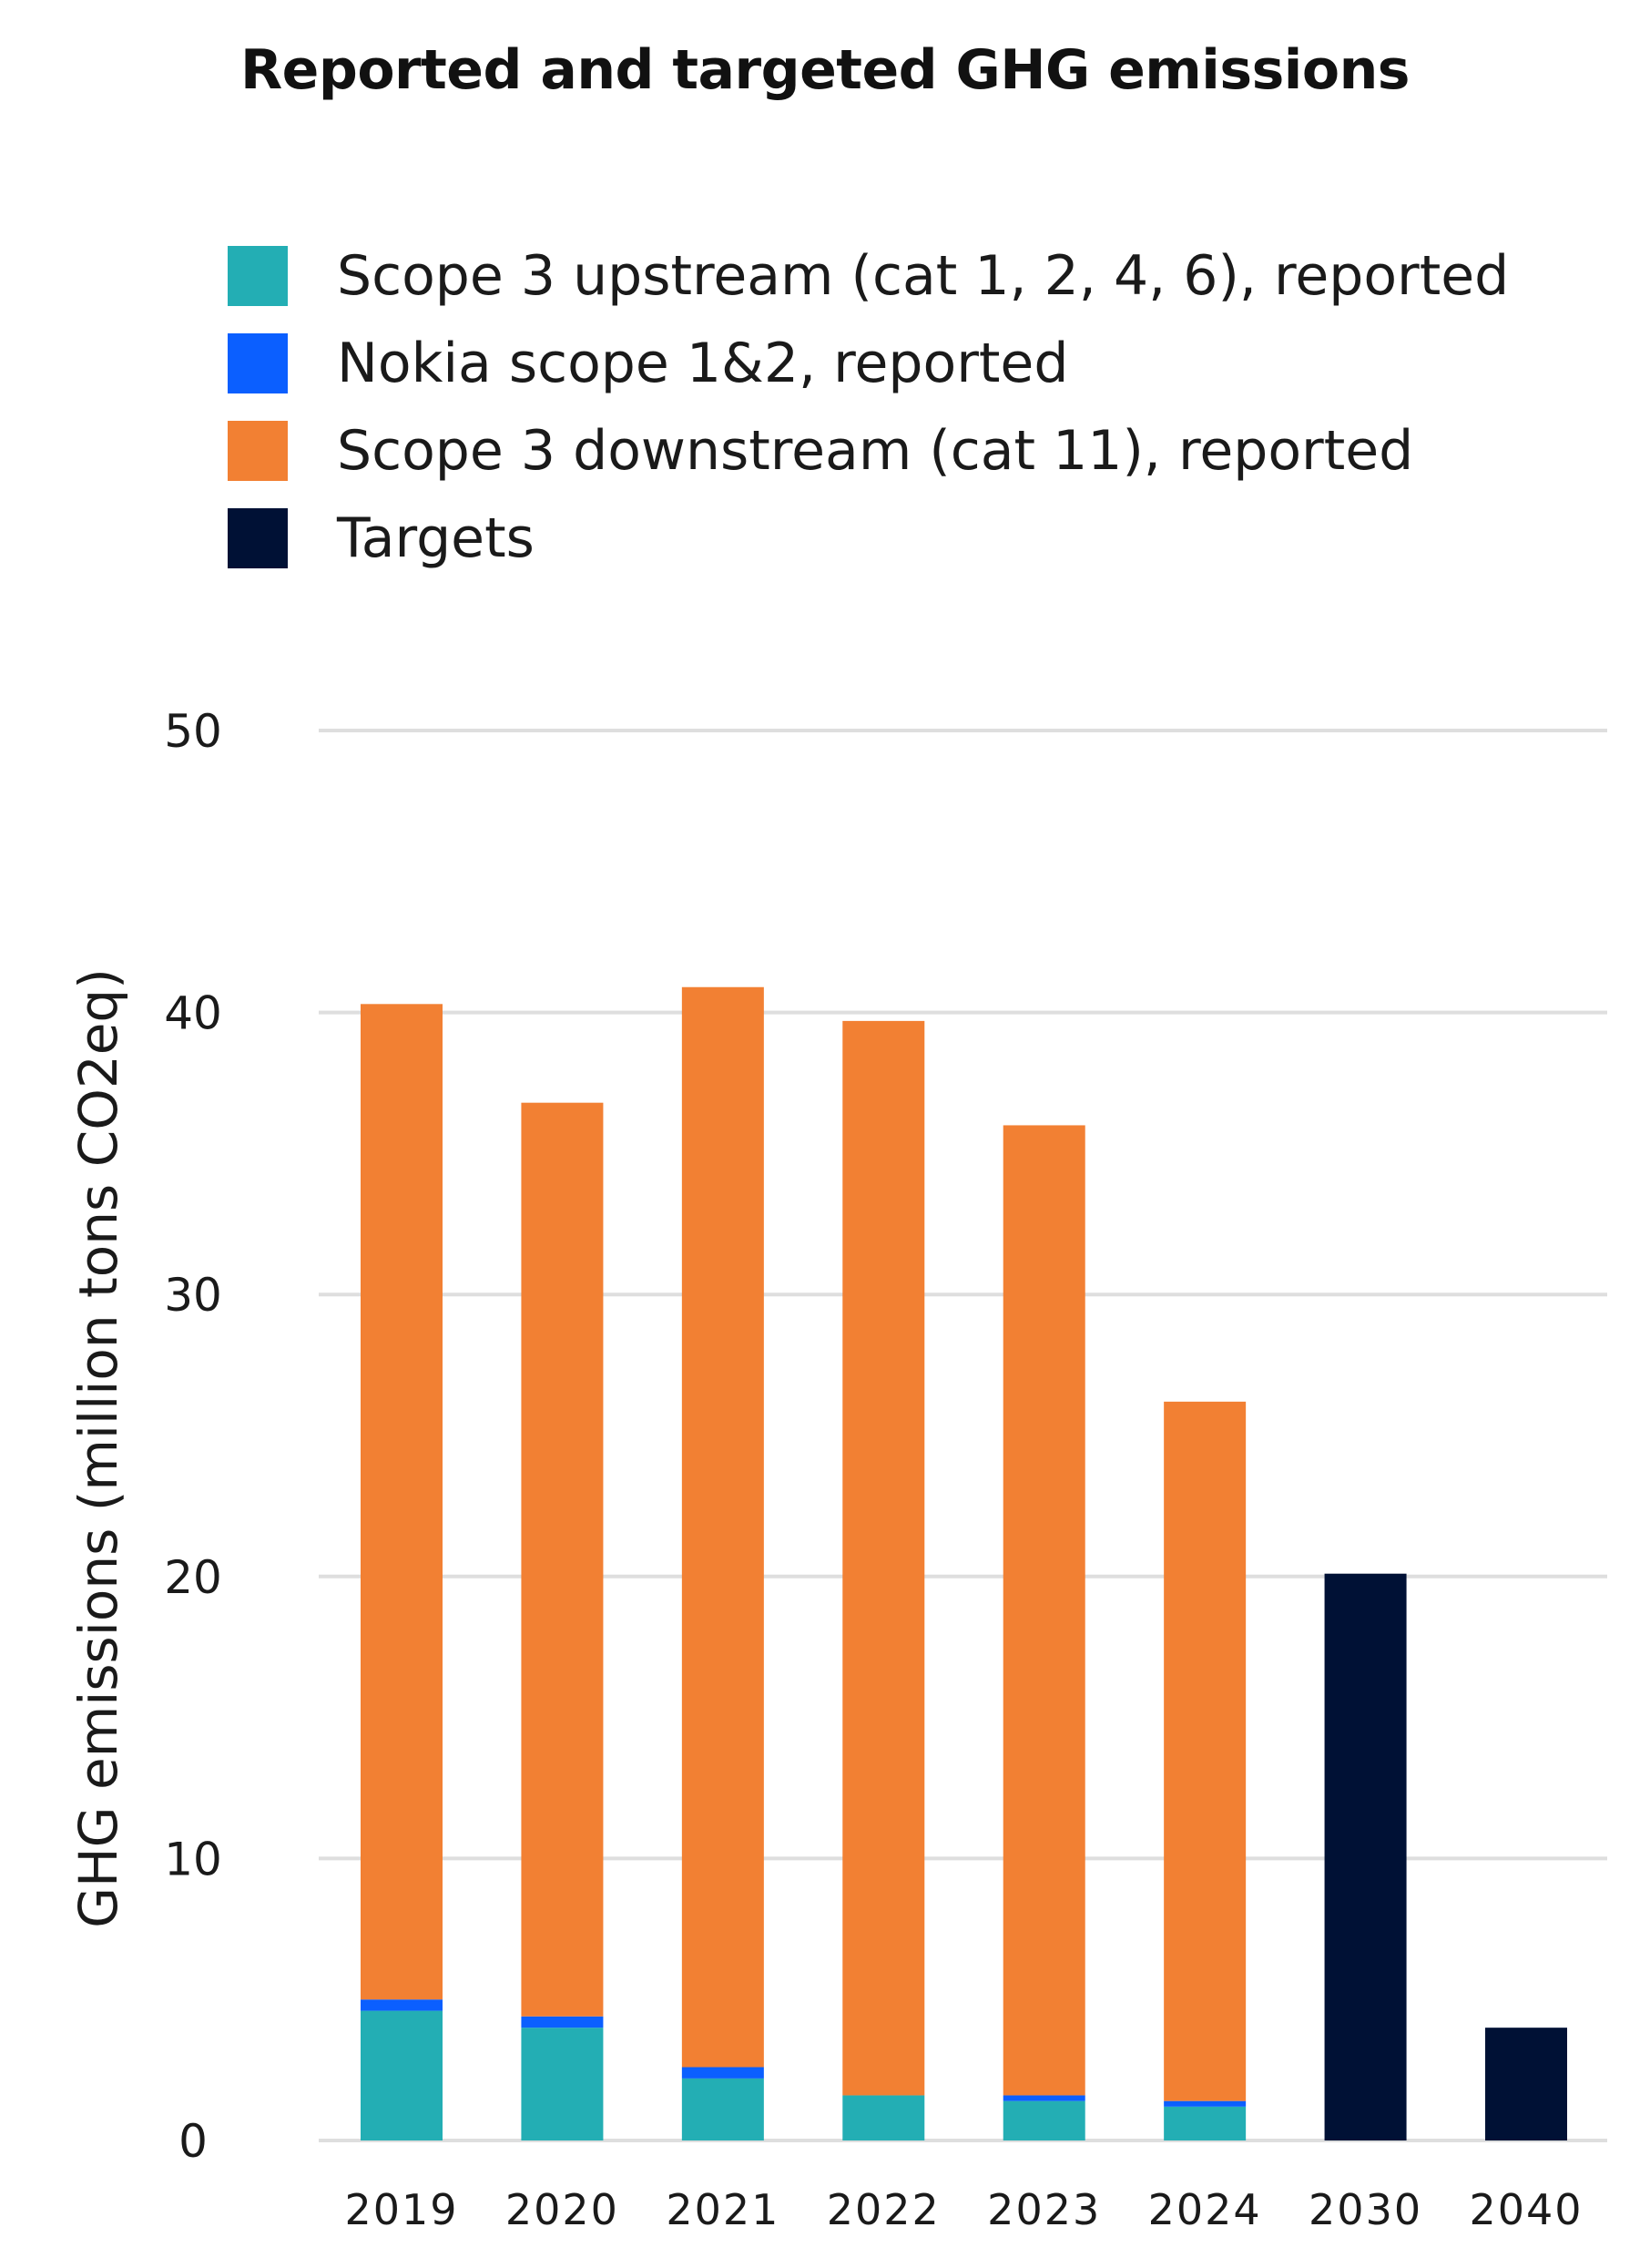  What do you see at coordinates (703, 363) in the screenshot?
I see `legend-label-scope12: Nokia scope 1&2, reported` at bounding box center [703, 363].